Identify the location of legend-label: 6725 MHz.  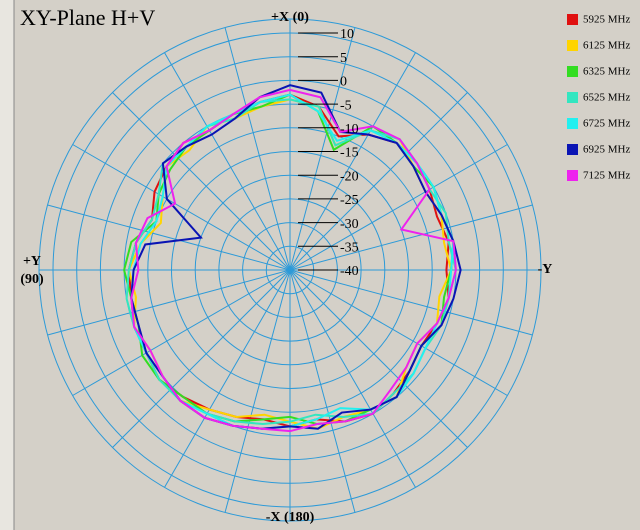
(606, 124).